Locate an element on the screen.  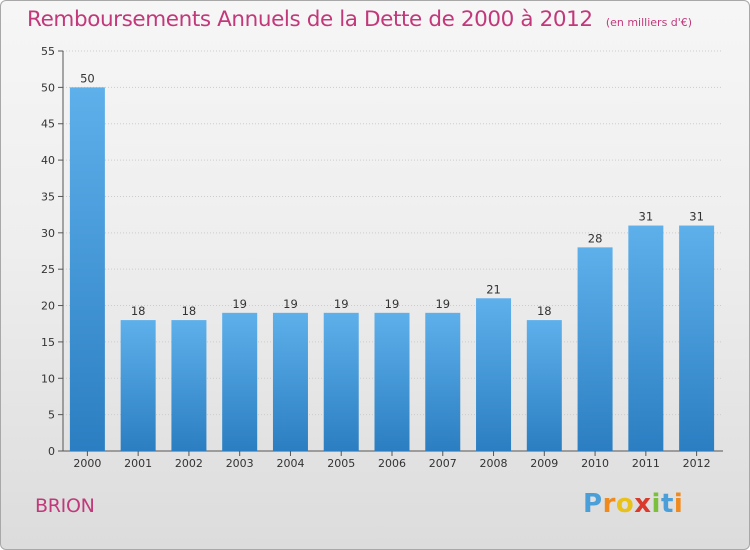
logo-letter: r is located at coordinates (609, 504).